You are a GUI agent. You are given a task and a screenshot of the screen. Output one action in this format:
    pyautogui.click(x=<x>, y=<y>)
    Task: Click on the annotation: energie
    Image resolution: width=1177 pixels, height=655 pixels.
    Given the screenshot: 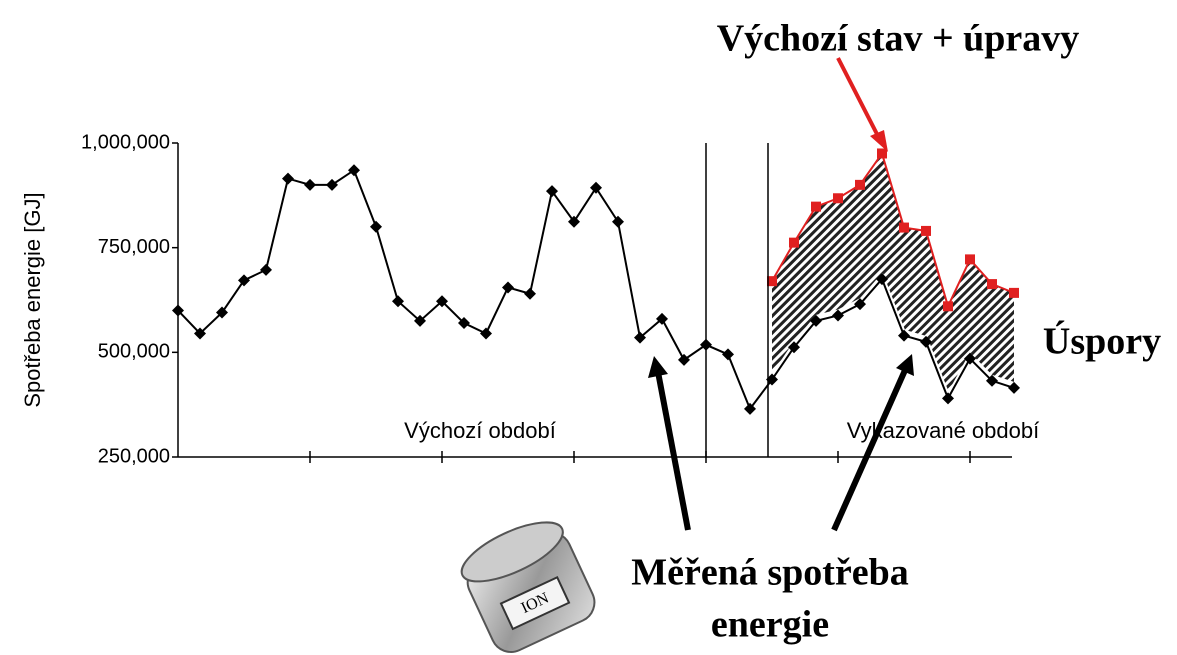 What is the action you would take?
    pyautogui.click(x=770, y=625)
    